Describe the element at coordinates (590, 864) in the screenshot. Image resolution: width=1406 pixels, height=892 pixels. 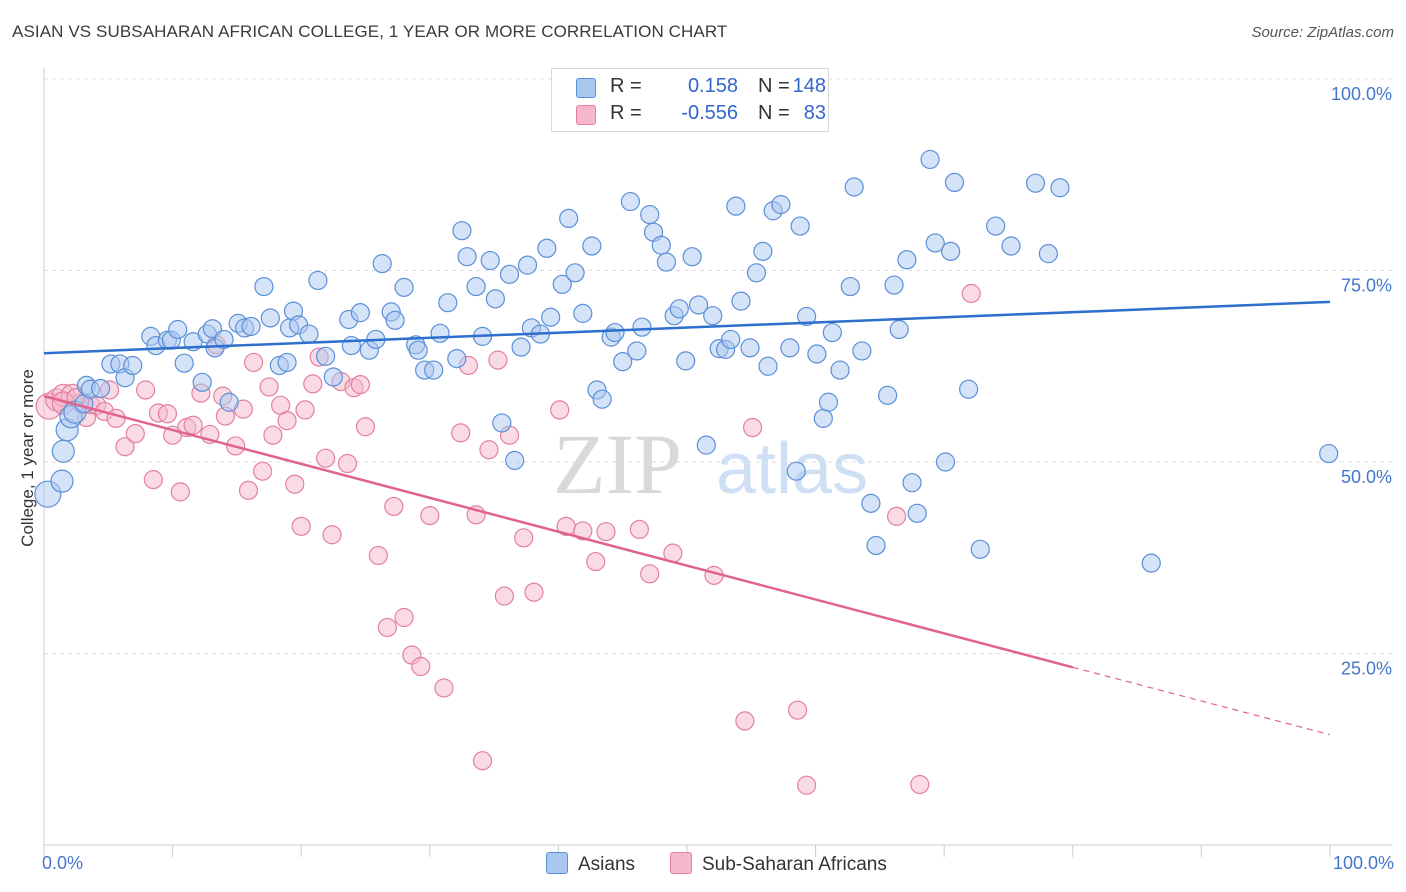
I see `bottom-legend-asians: Asians` at that location.